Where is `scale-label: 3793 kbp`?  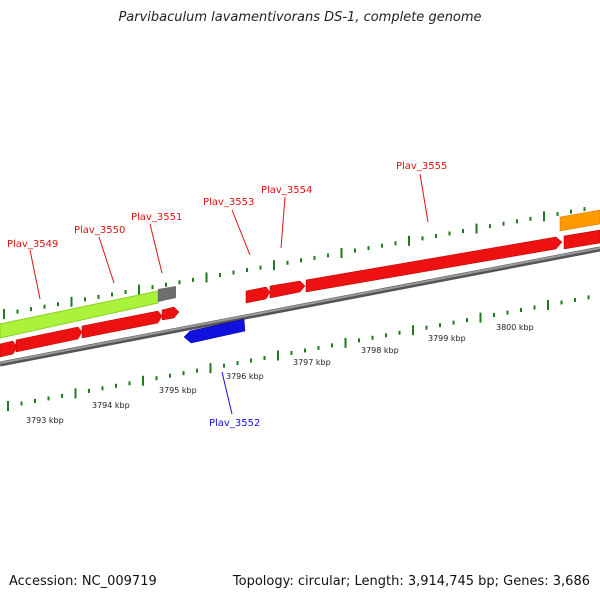
scale-label: 3793 kbp is located at coordinates (45, 420).